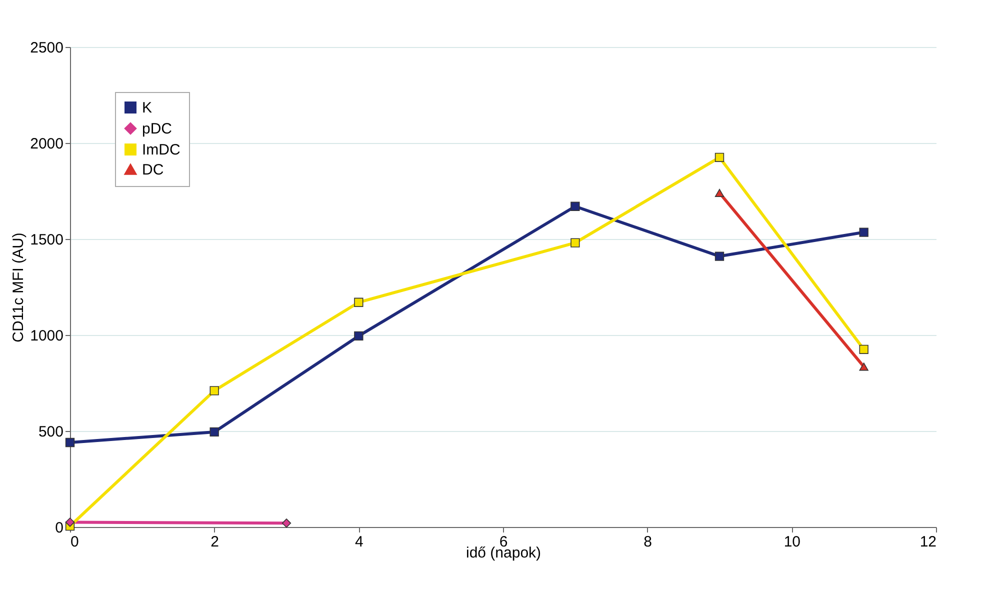 Image resolution: width=996 pixels, height=609 pixels. What do you see at coordinates (153, 170) in the screenshot?
I see `legend-label: DC` at bounding box center [153, 170].